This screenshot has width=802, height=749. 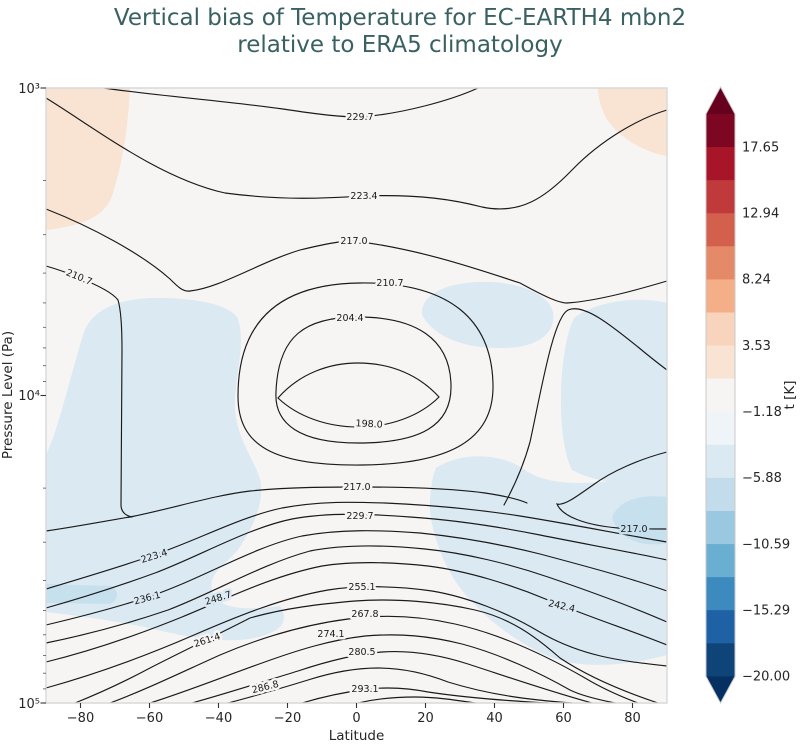 What do you see at coordinates (89, 391) in the screenshot?
I see `contour-210-left` at bounding box center [89, 391].